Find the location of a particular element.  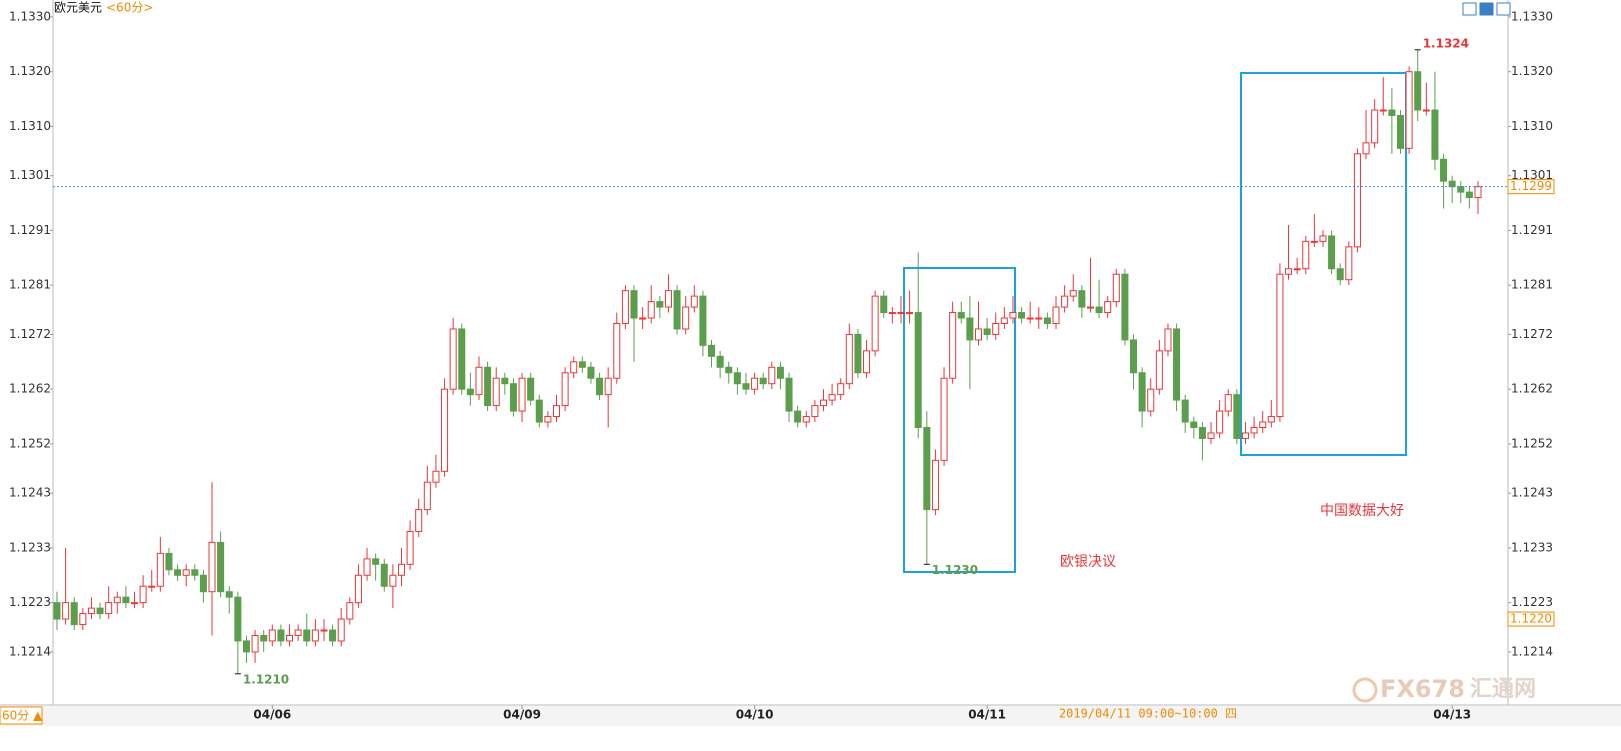

toolbar is located at coordinates (1486, 9).